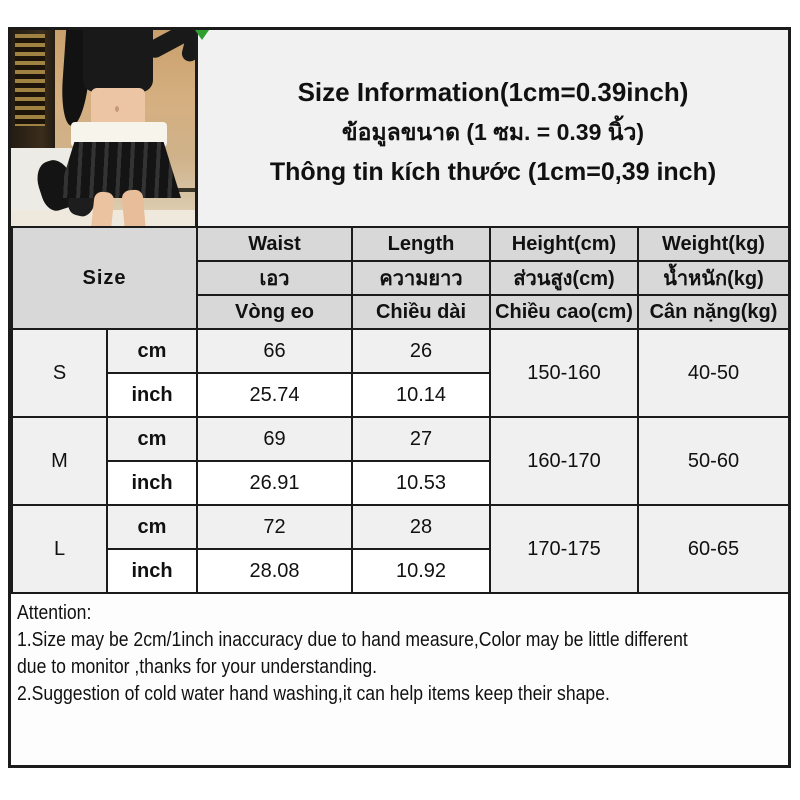  I want to click on cell-s-weight: 40-50, so click(713, 373).